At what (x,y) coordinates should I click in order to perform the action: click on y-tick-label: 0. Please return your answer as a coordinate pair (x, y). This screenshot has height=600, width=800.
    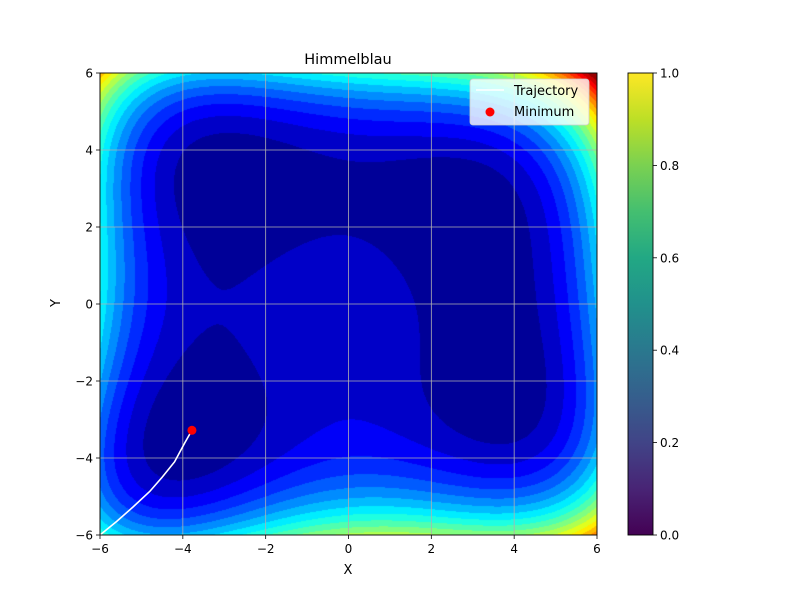
    Looking at the image, I should click on (89, 305).